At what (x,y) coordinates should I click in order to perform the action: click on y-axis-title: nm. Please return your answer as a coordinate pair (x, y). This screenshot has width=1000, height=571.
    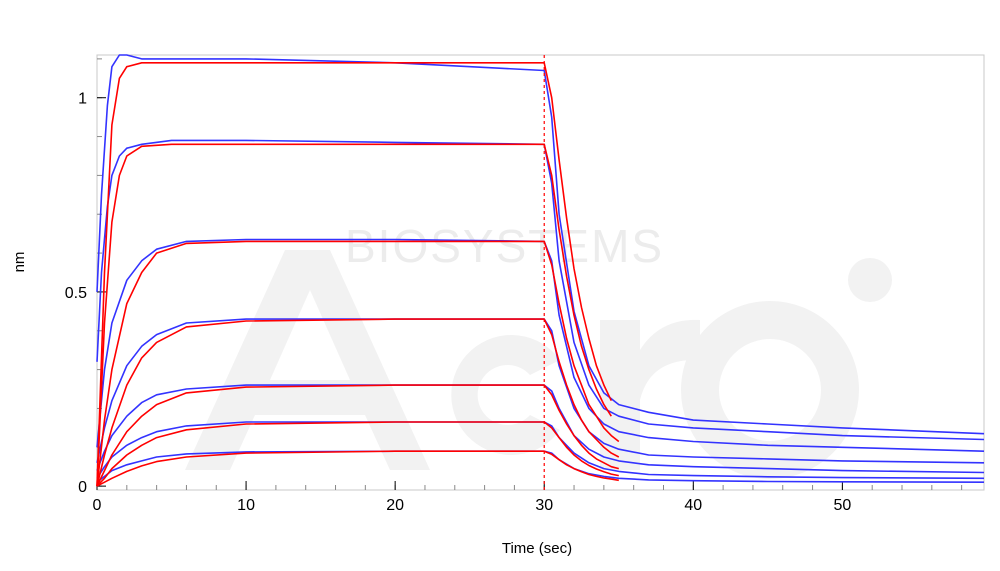
    Looking at the image, I should click on (19, 262).